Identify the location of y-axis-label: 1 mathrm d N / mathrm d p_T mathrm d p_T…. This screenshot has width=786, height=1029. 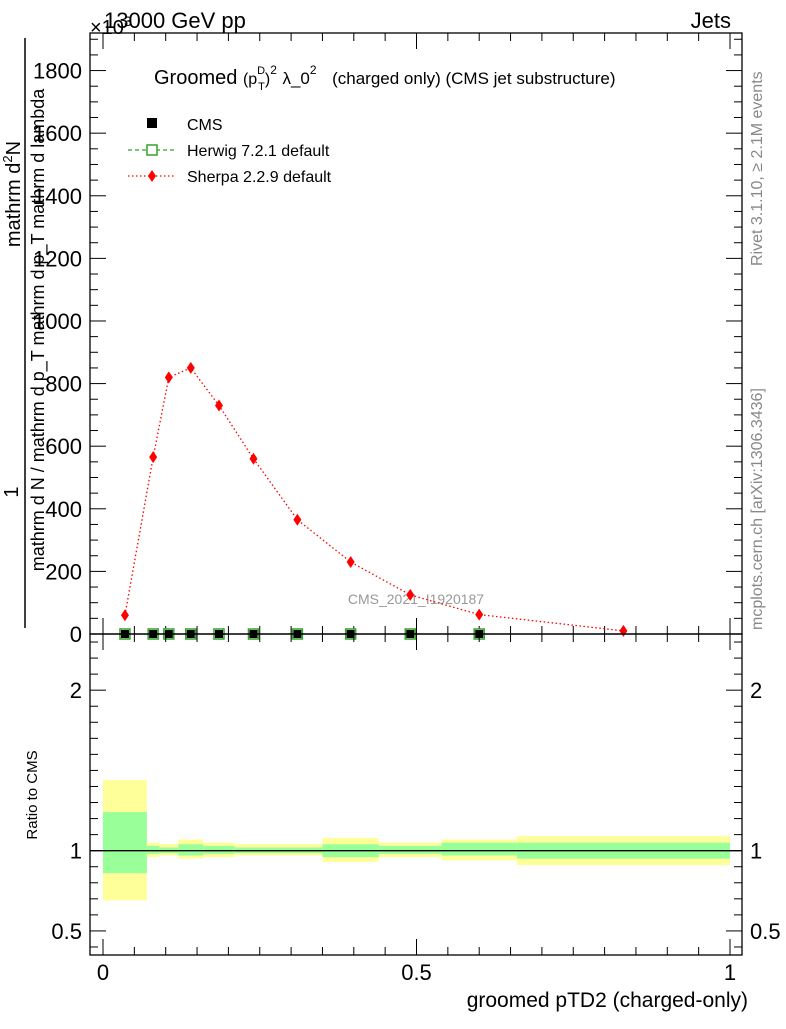
(24, 333).